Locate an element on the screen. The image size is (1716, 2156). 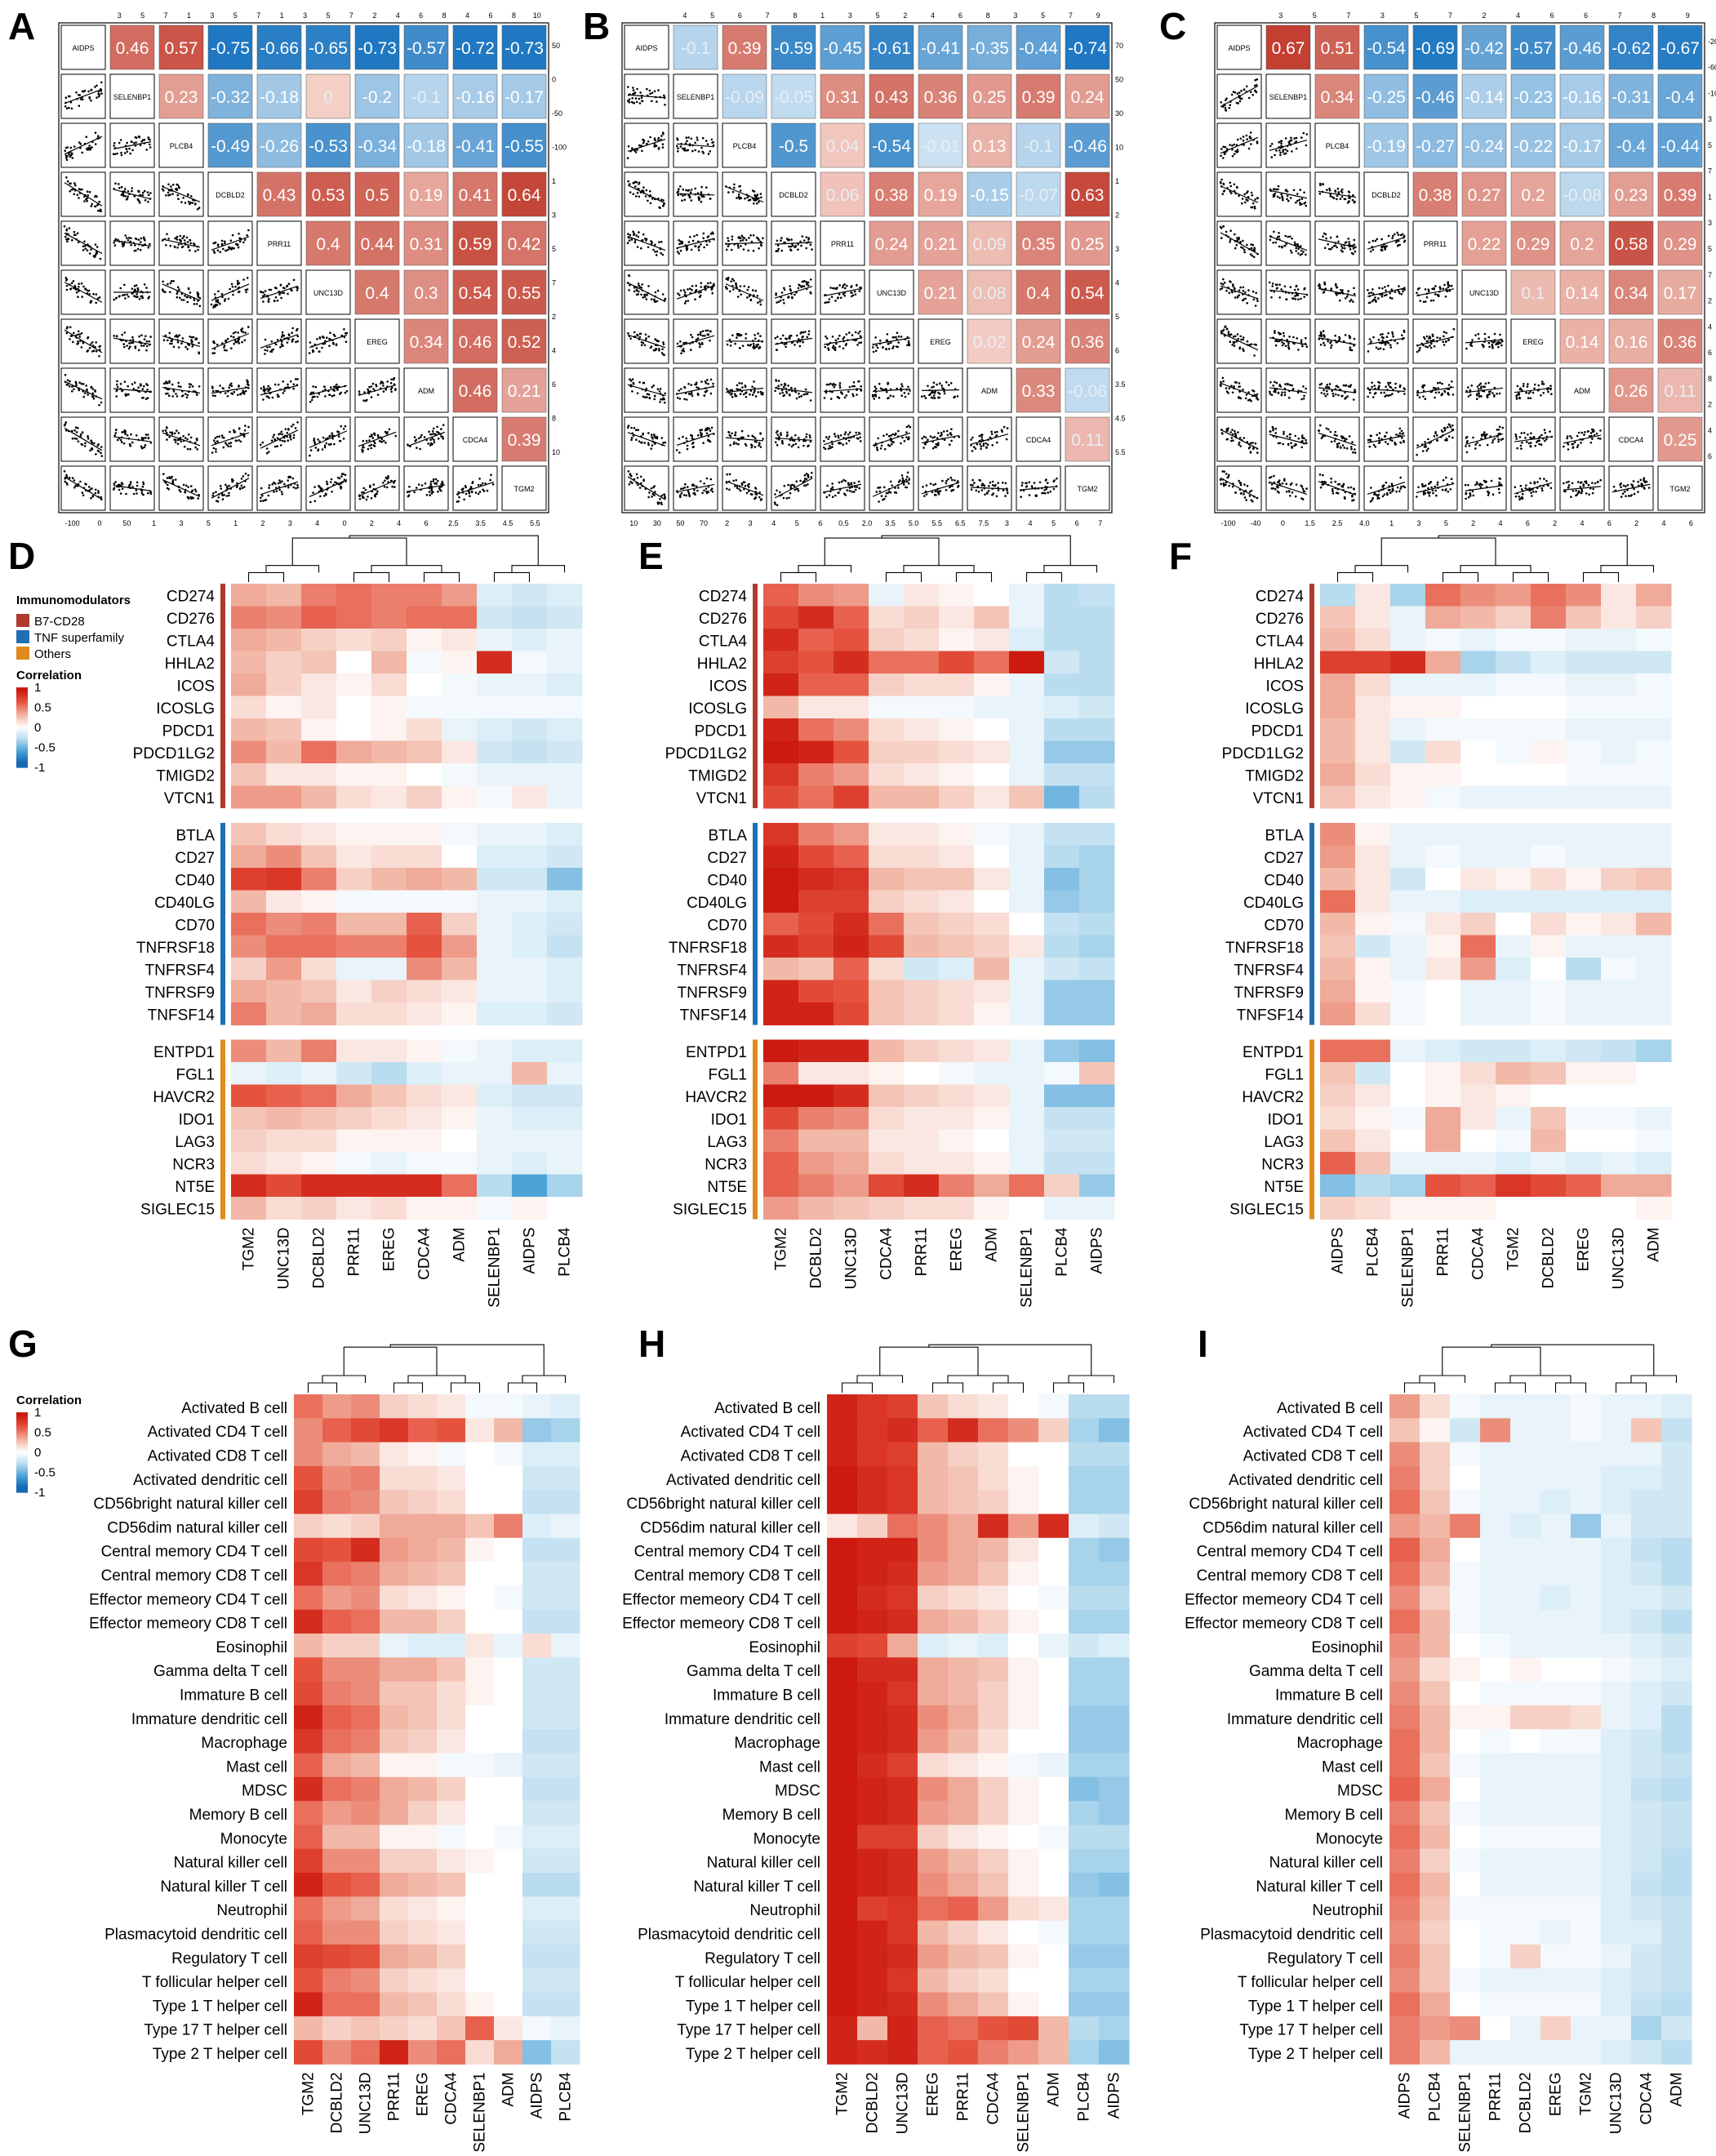
correlation-value: -0.73 is located at coordinates (524, 48).